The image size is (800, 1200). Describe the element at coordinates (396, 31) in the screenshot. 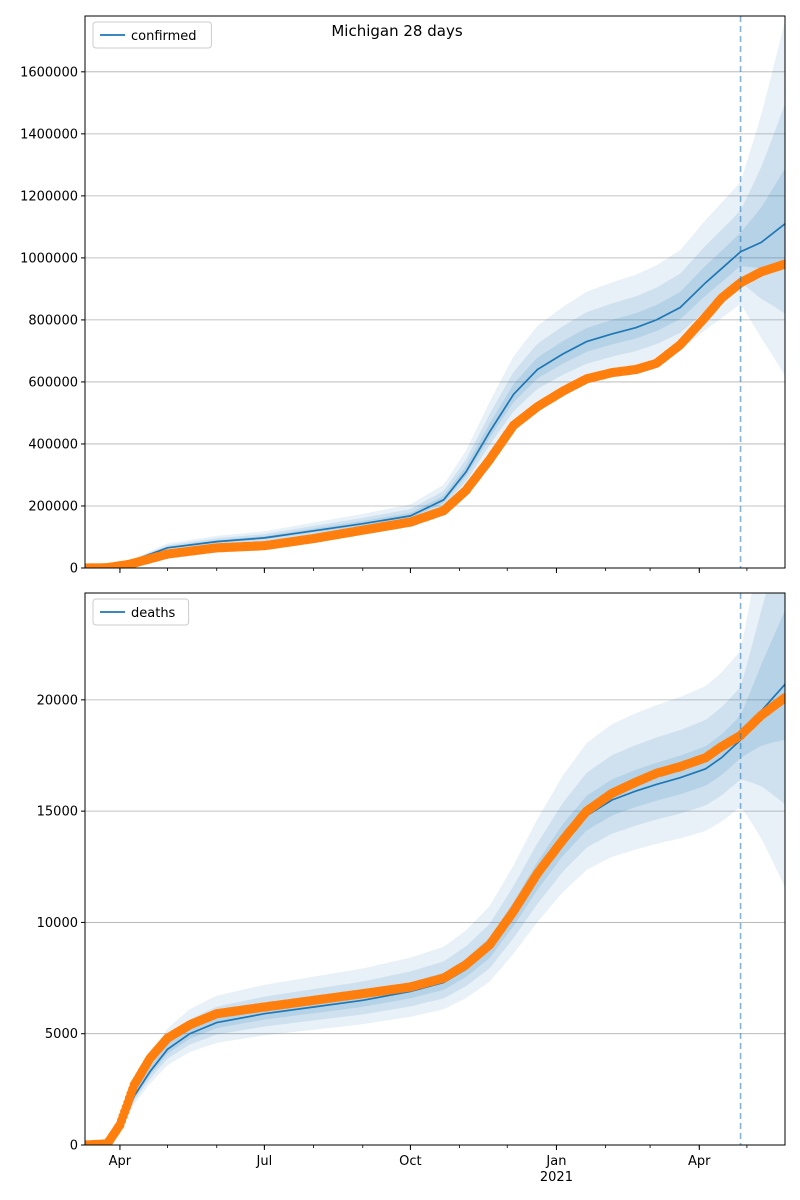

I see `chart-title: Michigan 28 days` at that location.